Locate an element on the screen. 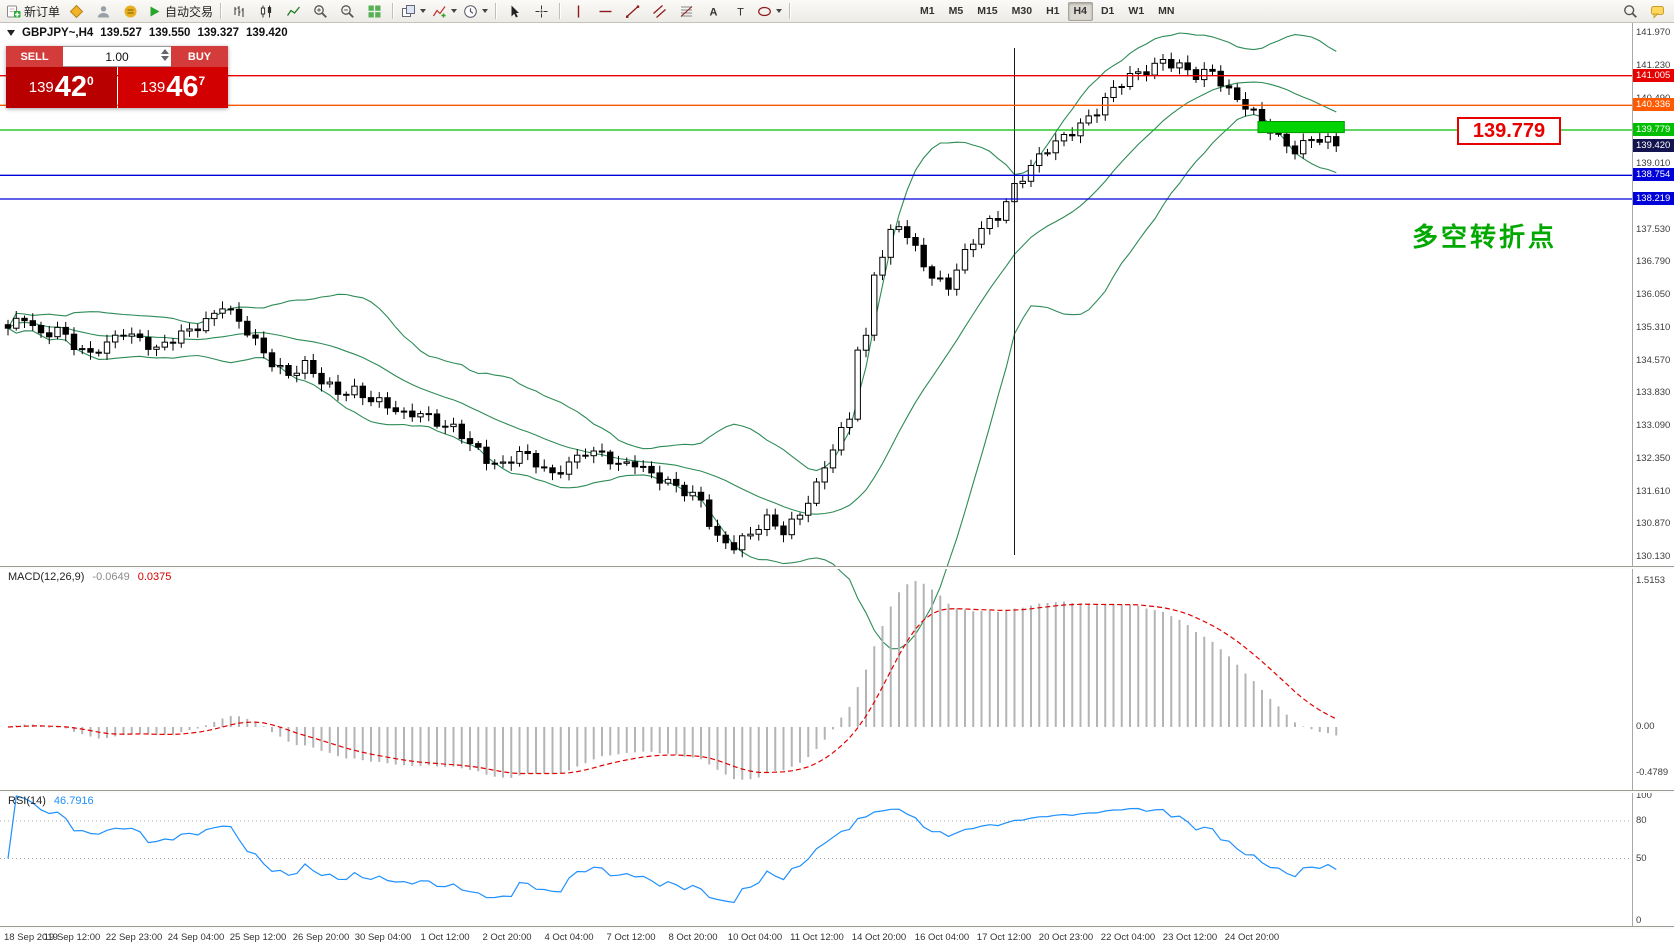 This screenshot has width=1674, height=945. bar-chart-mode-button is located at coordinates (239, 11).